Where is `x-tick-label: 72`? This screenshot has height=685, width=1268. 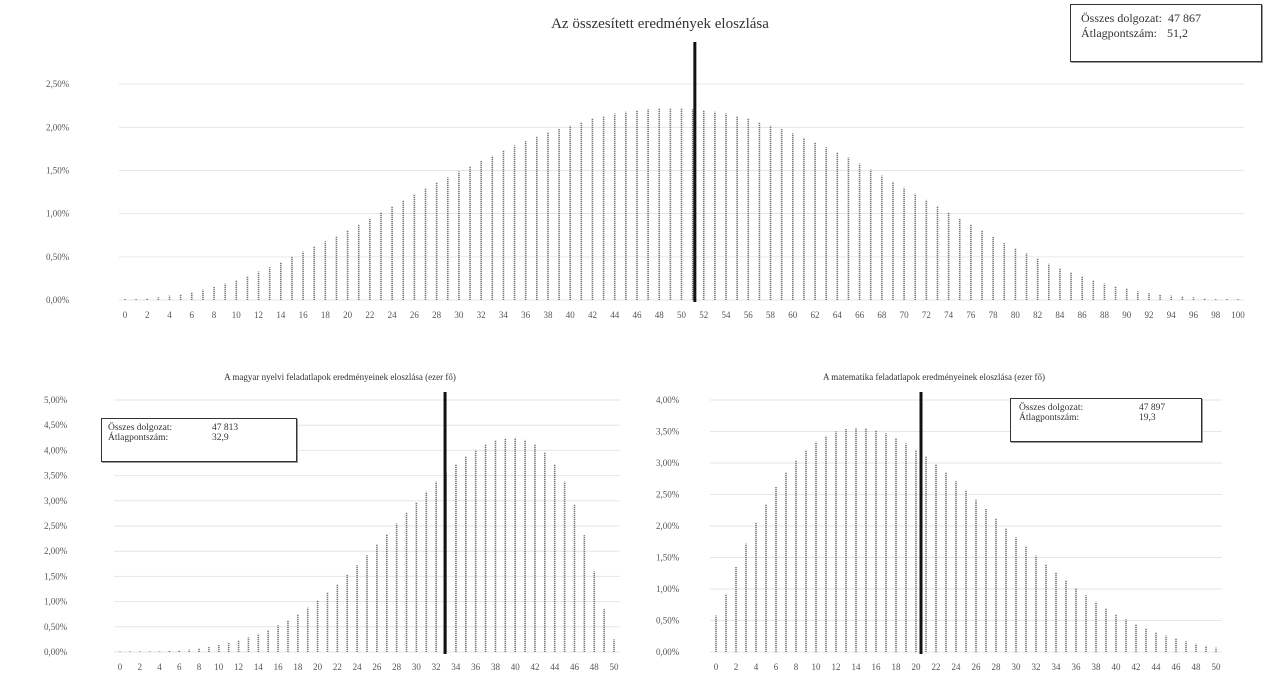 x-tick-label: 72 is located at coordinates (926, 315).